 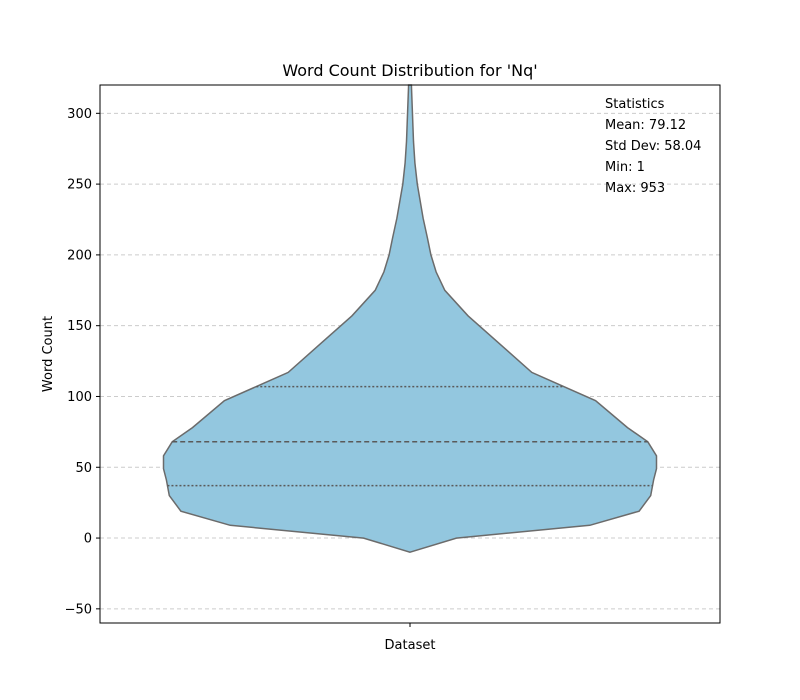 I want to click on y-axis-label: Word Count, so click(x=48, y=354).